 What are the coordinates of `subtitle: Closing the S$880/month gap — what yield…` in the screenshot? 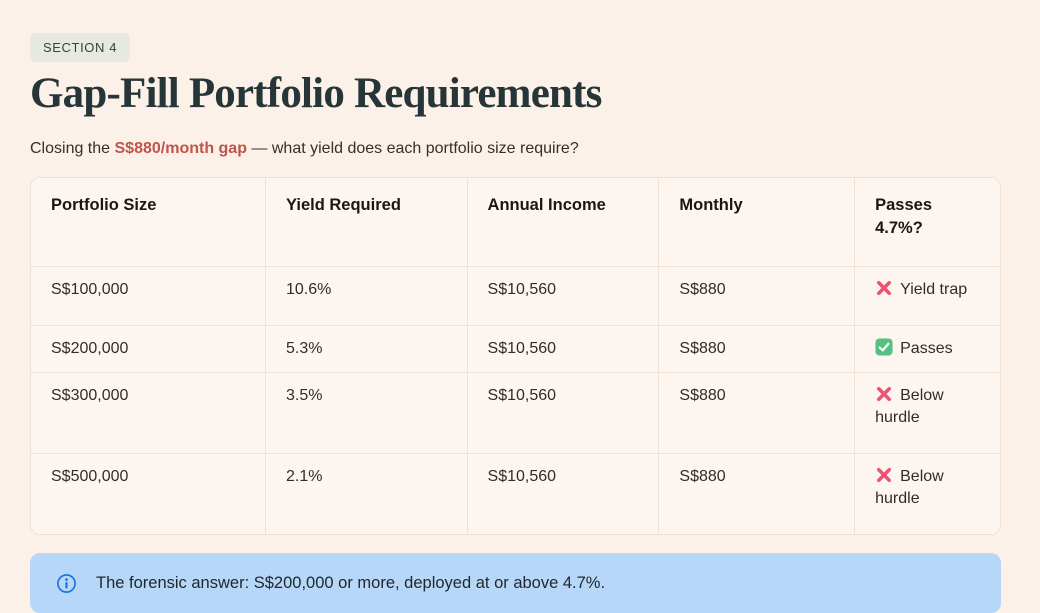 It's located at (515, 149).